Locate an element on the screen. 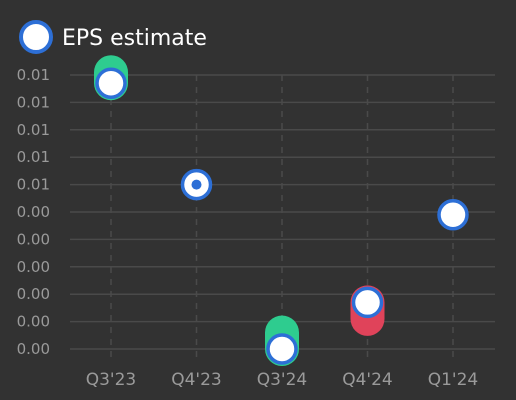  actual-point is located at coordinates (196, 184).